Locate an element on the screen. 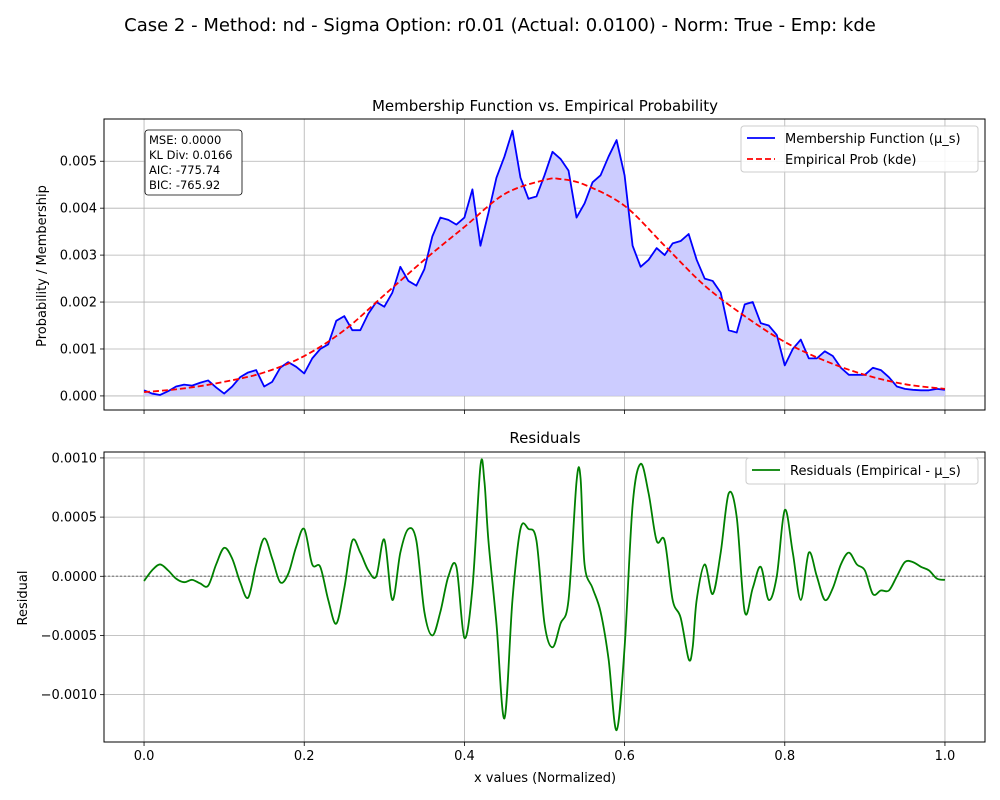 This screenshot has width=1000, height=800. legend-residuals-label: Residuals (Empirical - μ_s) is located at coordinates (875, 471).